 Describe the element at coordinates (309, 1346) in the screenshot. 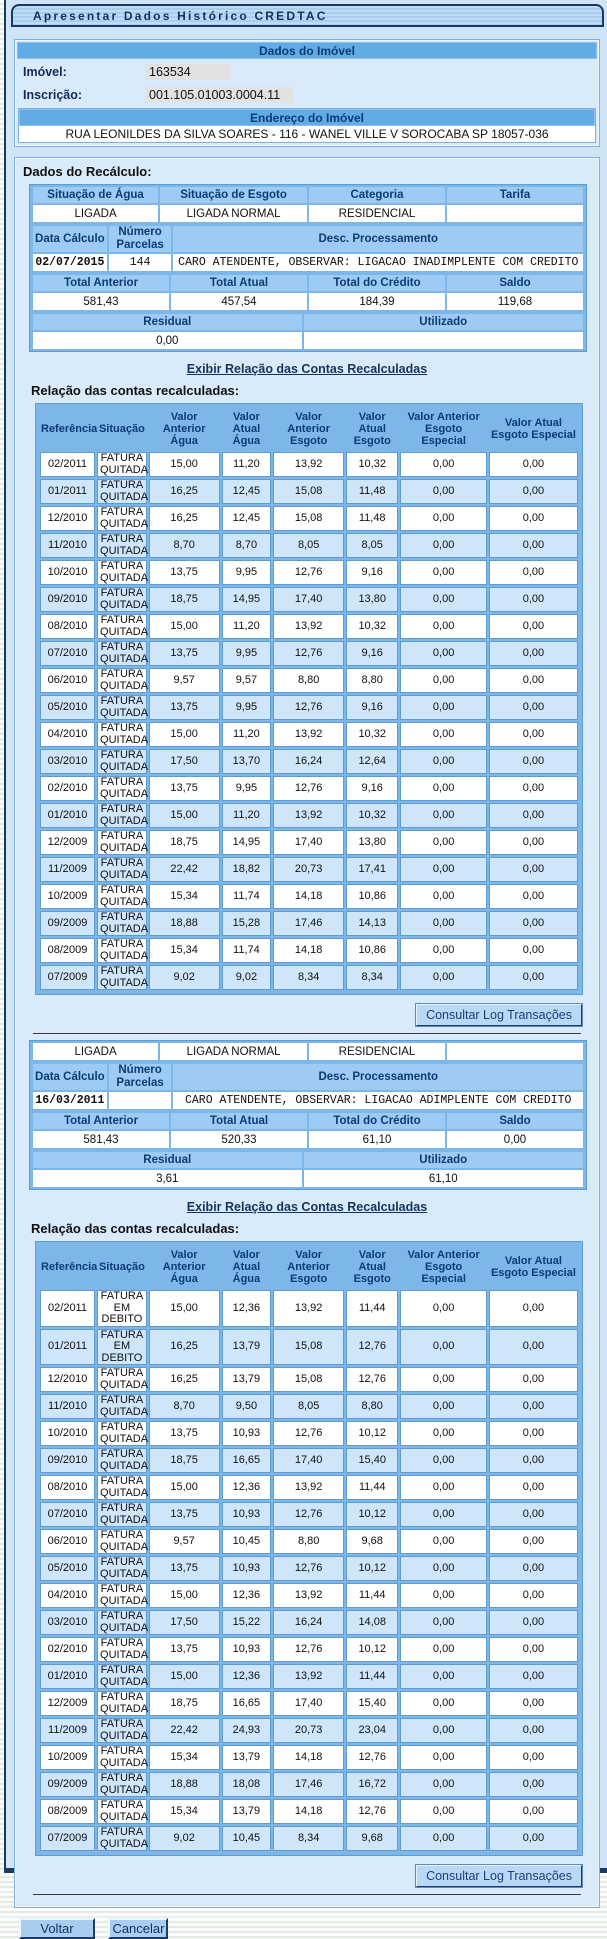

I see `table-cell: 15,08` at that location.